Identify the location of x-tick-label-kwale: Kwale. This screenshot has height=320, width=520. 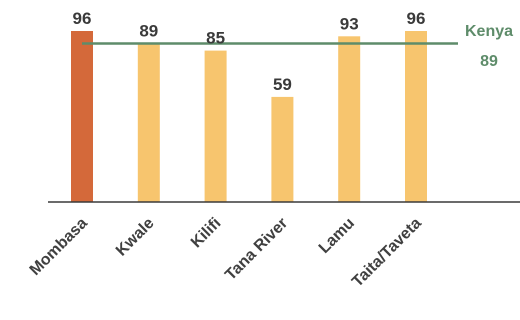
(135, 237).